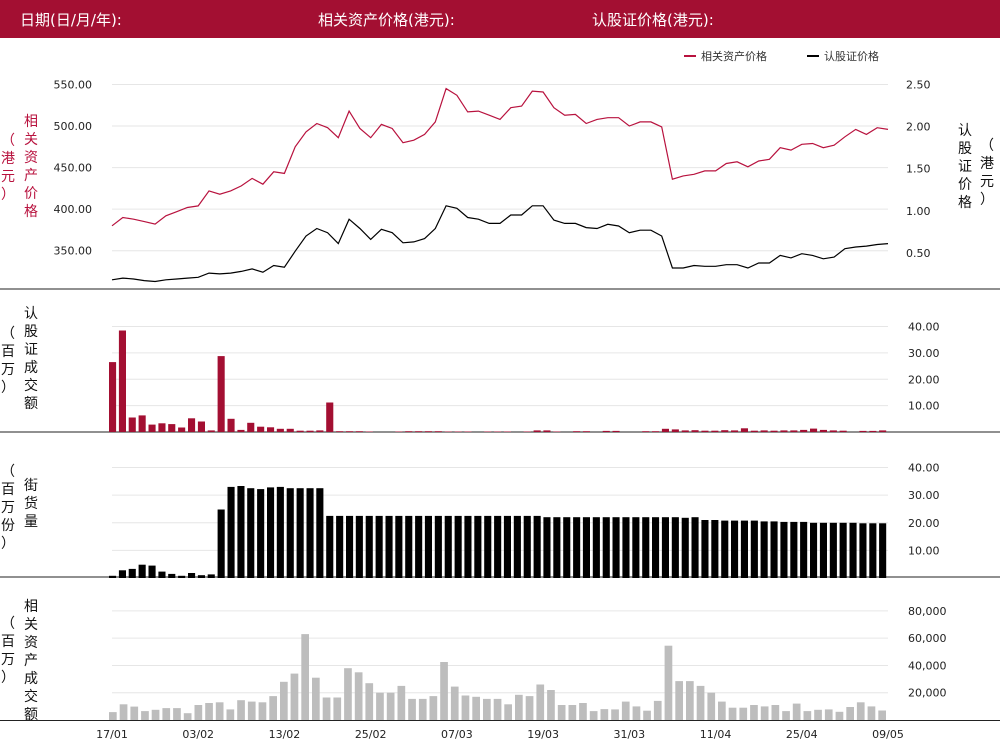 This screenshot has width=1000, height=751. I want to click on left-axis-tick: 450.00, so click(73, 168).